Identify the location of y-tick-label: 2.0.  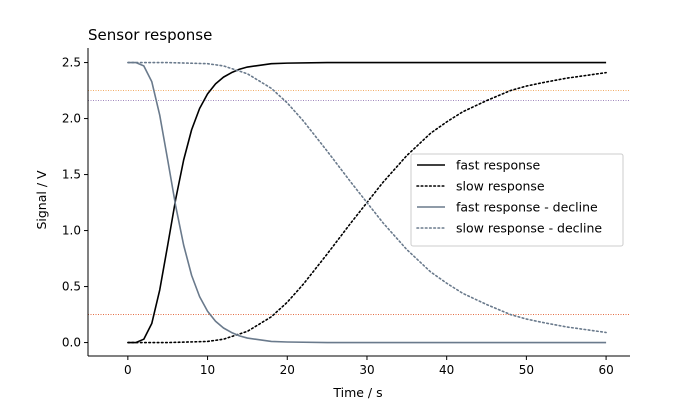
(71, 119).